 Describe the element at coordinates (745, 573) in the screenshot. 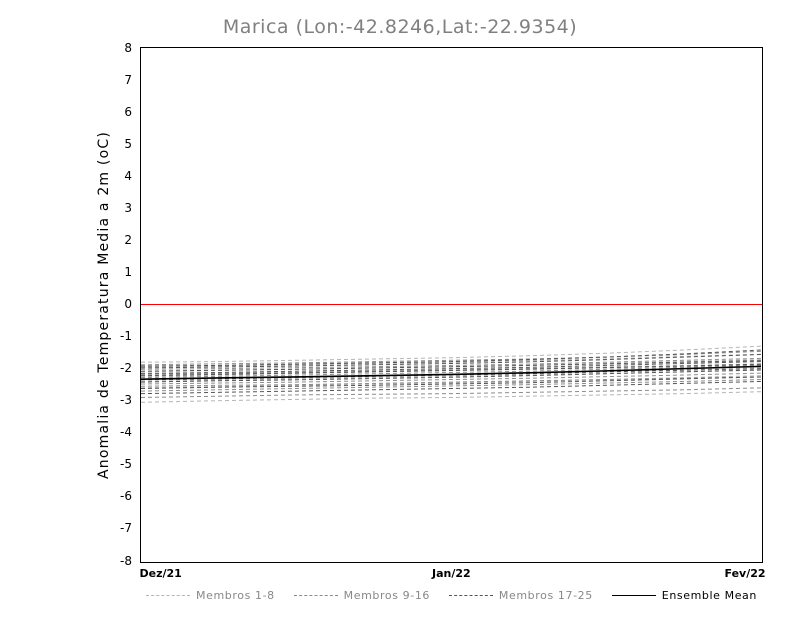

I see `x-tick-label: Fev/22` at that location.